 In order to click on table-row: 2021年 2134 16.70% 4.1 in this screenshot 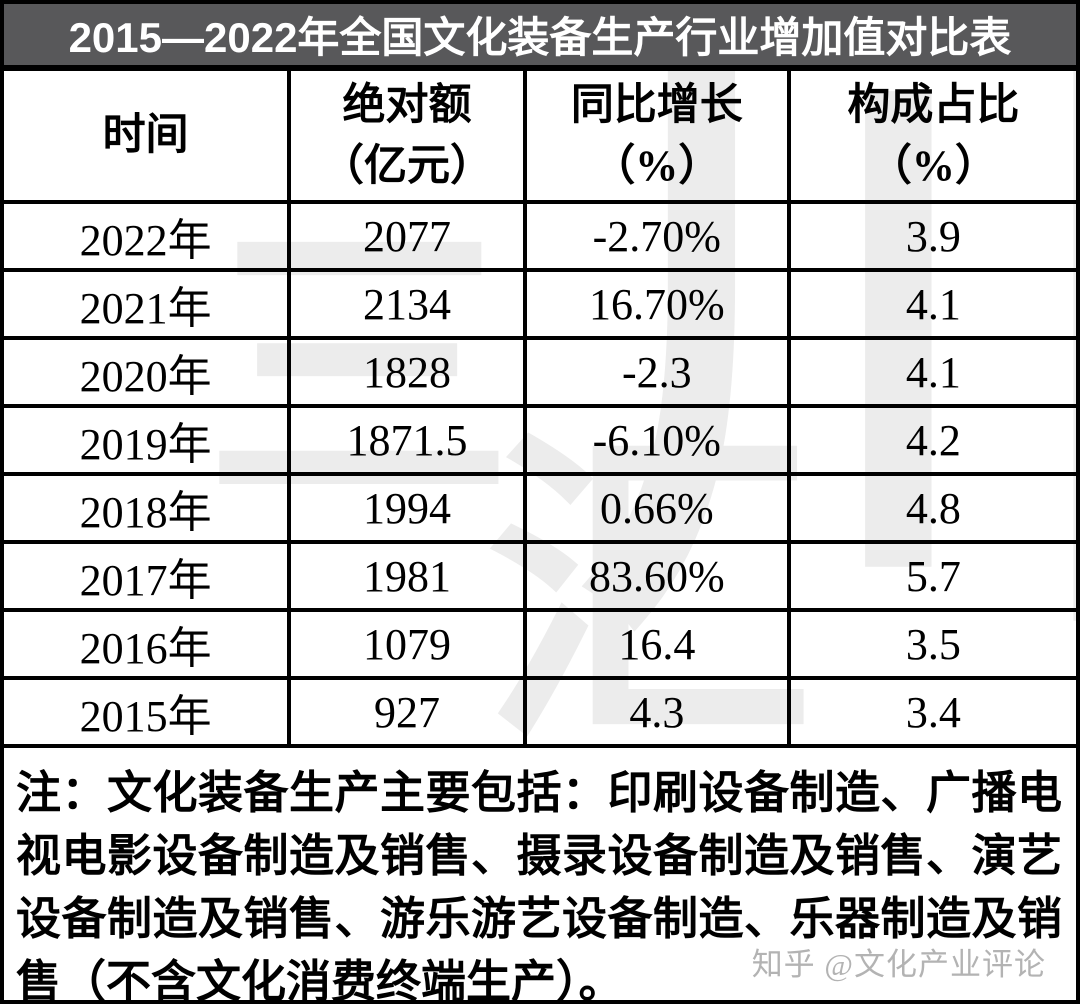, I will do `click(540, 304)`.